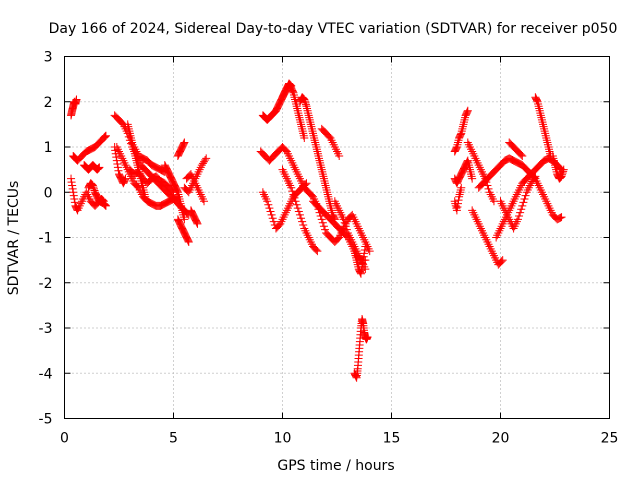 Image resolution: width=640 pixels, height=480 pixels. Describe the element at coordinates (194, 217) in the screenshot. I see `series-arc-2j` at that location.